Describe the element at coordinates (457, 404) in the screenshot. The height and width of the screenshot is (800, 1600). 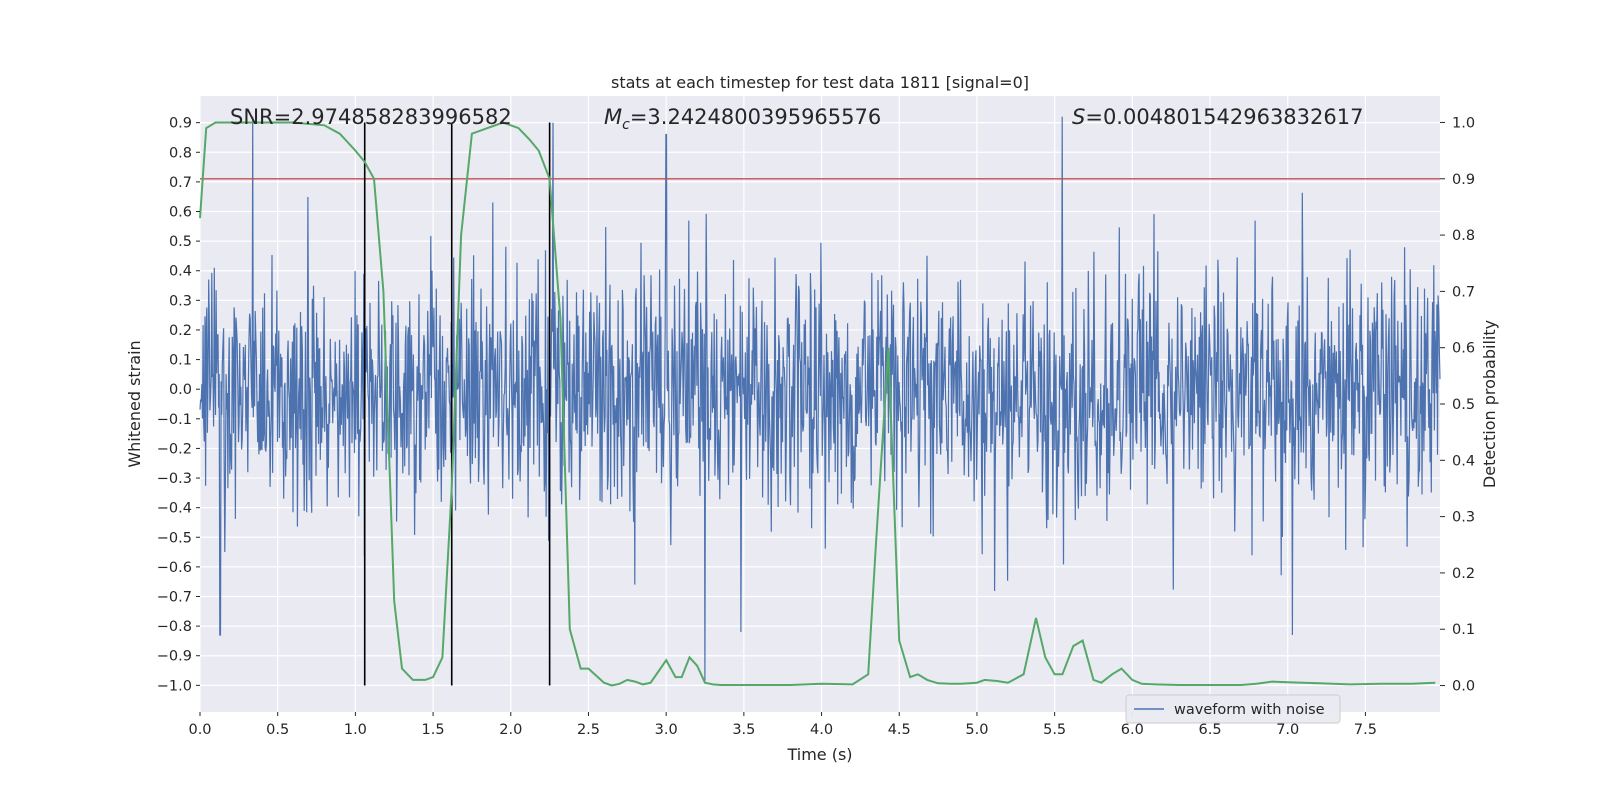
I see `vertical-markers` at that location.